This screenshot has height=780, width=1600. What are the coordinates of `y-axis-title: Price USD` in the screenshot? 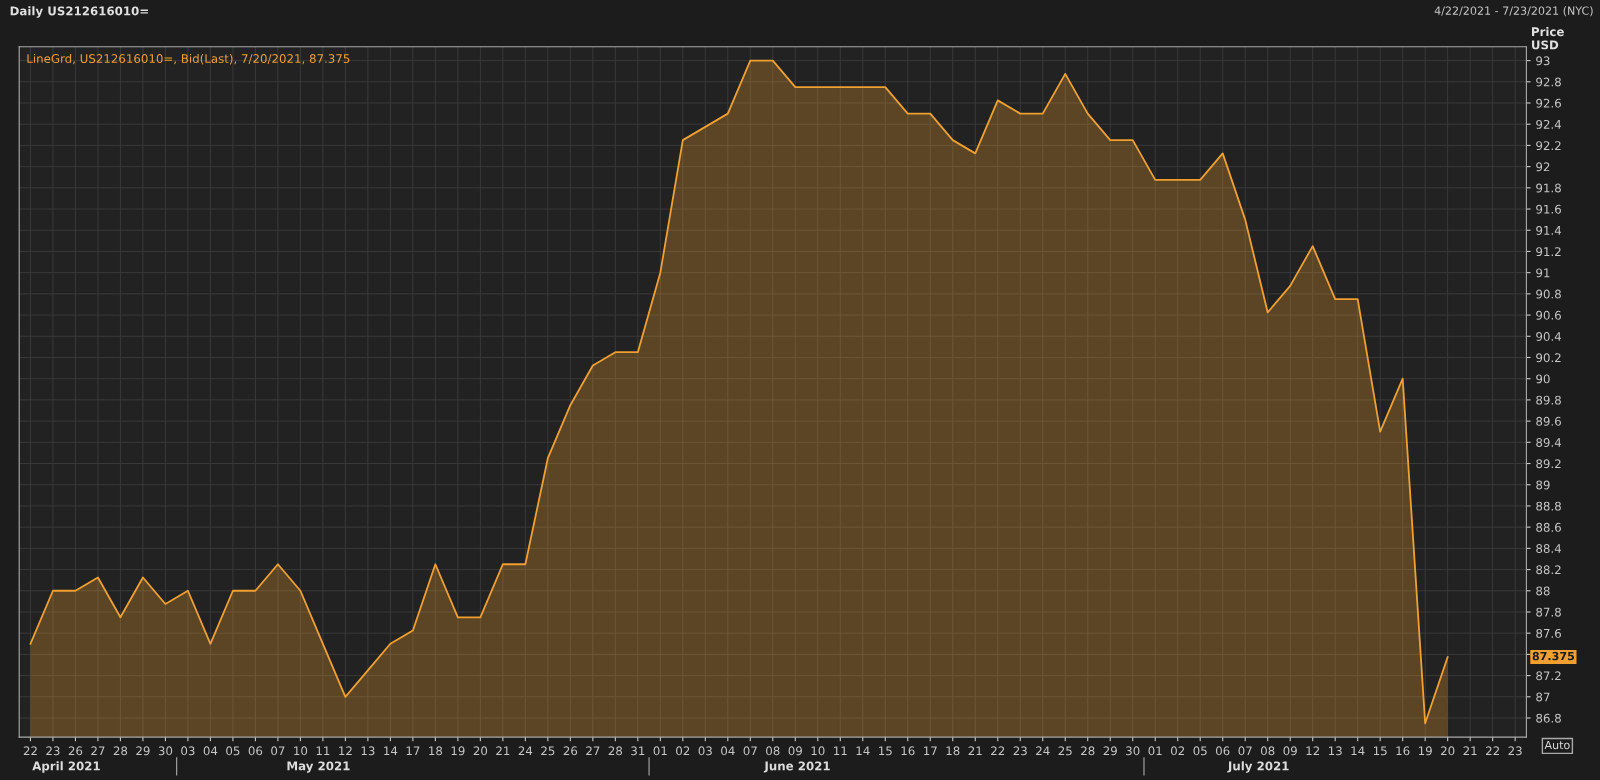 It's located at (1548, 38).